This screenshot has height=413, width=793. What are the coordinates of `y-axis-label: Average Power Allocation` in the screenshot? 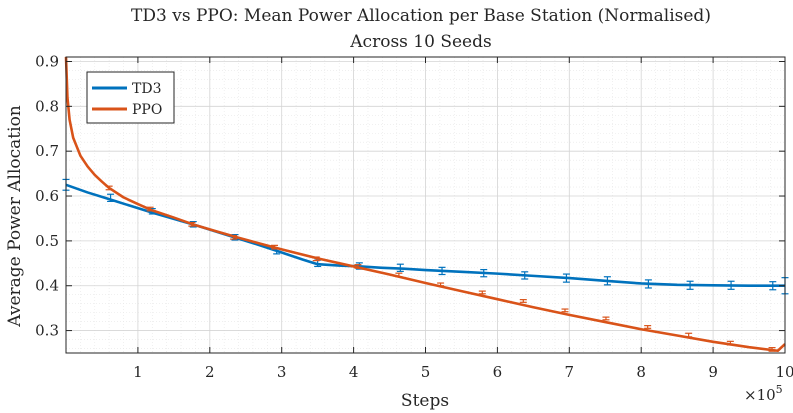 It's located at (15, 216).